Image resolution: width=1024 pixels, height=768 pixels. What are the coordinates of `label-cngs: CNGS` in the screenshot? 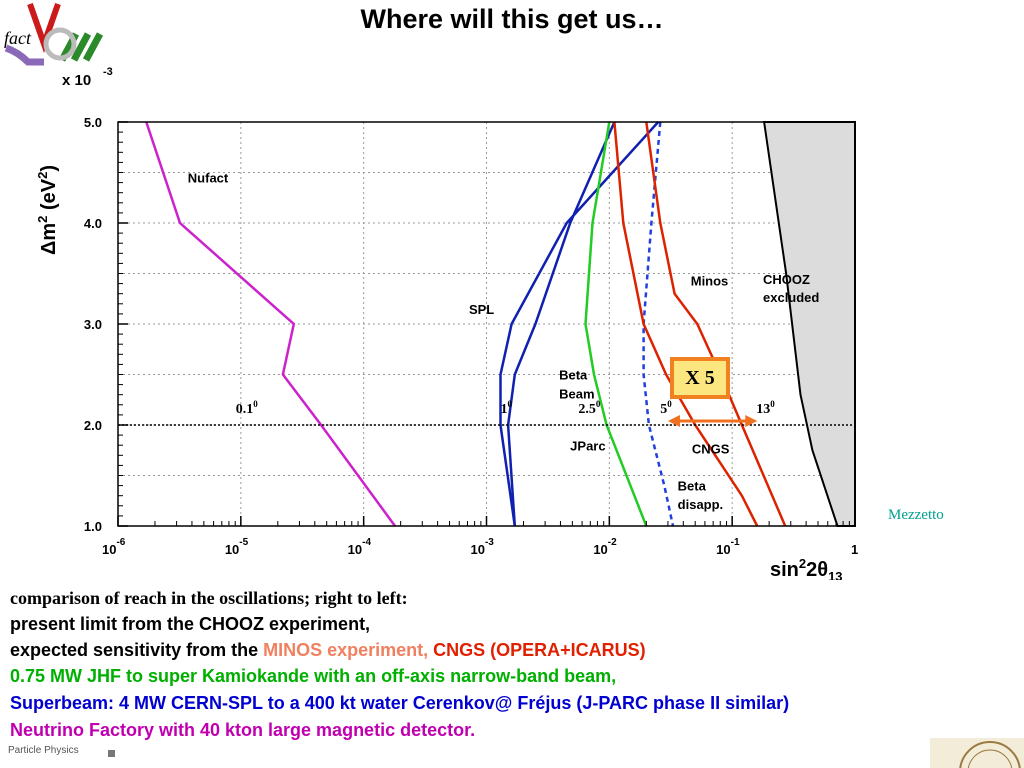 It's located at (711, 448).